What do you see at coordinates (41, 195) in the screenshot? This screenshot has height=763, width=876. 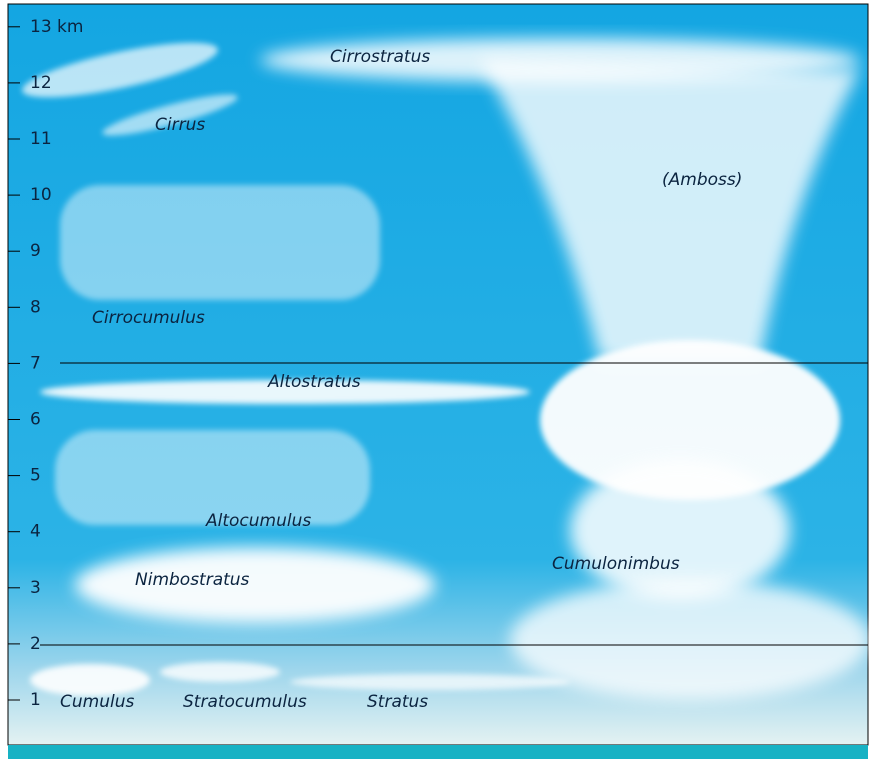 I see `tick-label: 10` at bounding box center [41, 195].